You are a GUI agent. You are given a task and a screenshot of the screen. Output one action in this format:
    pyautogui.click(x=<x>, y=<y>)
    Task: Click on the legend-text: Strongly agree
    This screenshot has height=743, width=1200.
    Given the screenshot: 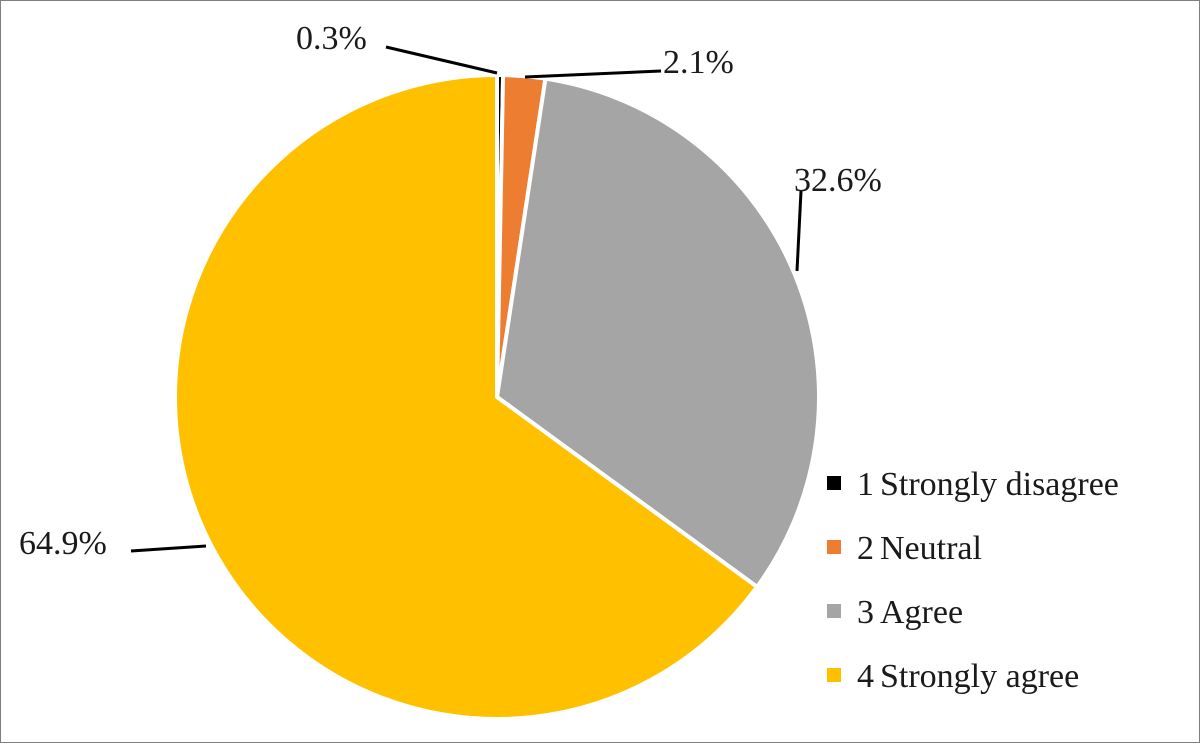 What is the action you would take?
    pyautogui.click(x=979, y=676)
    